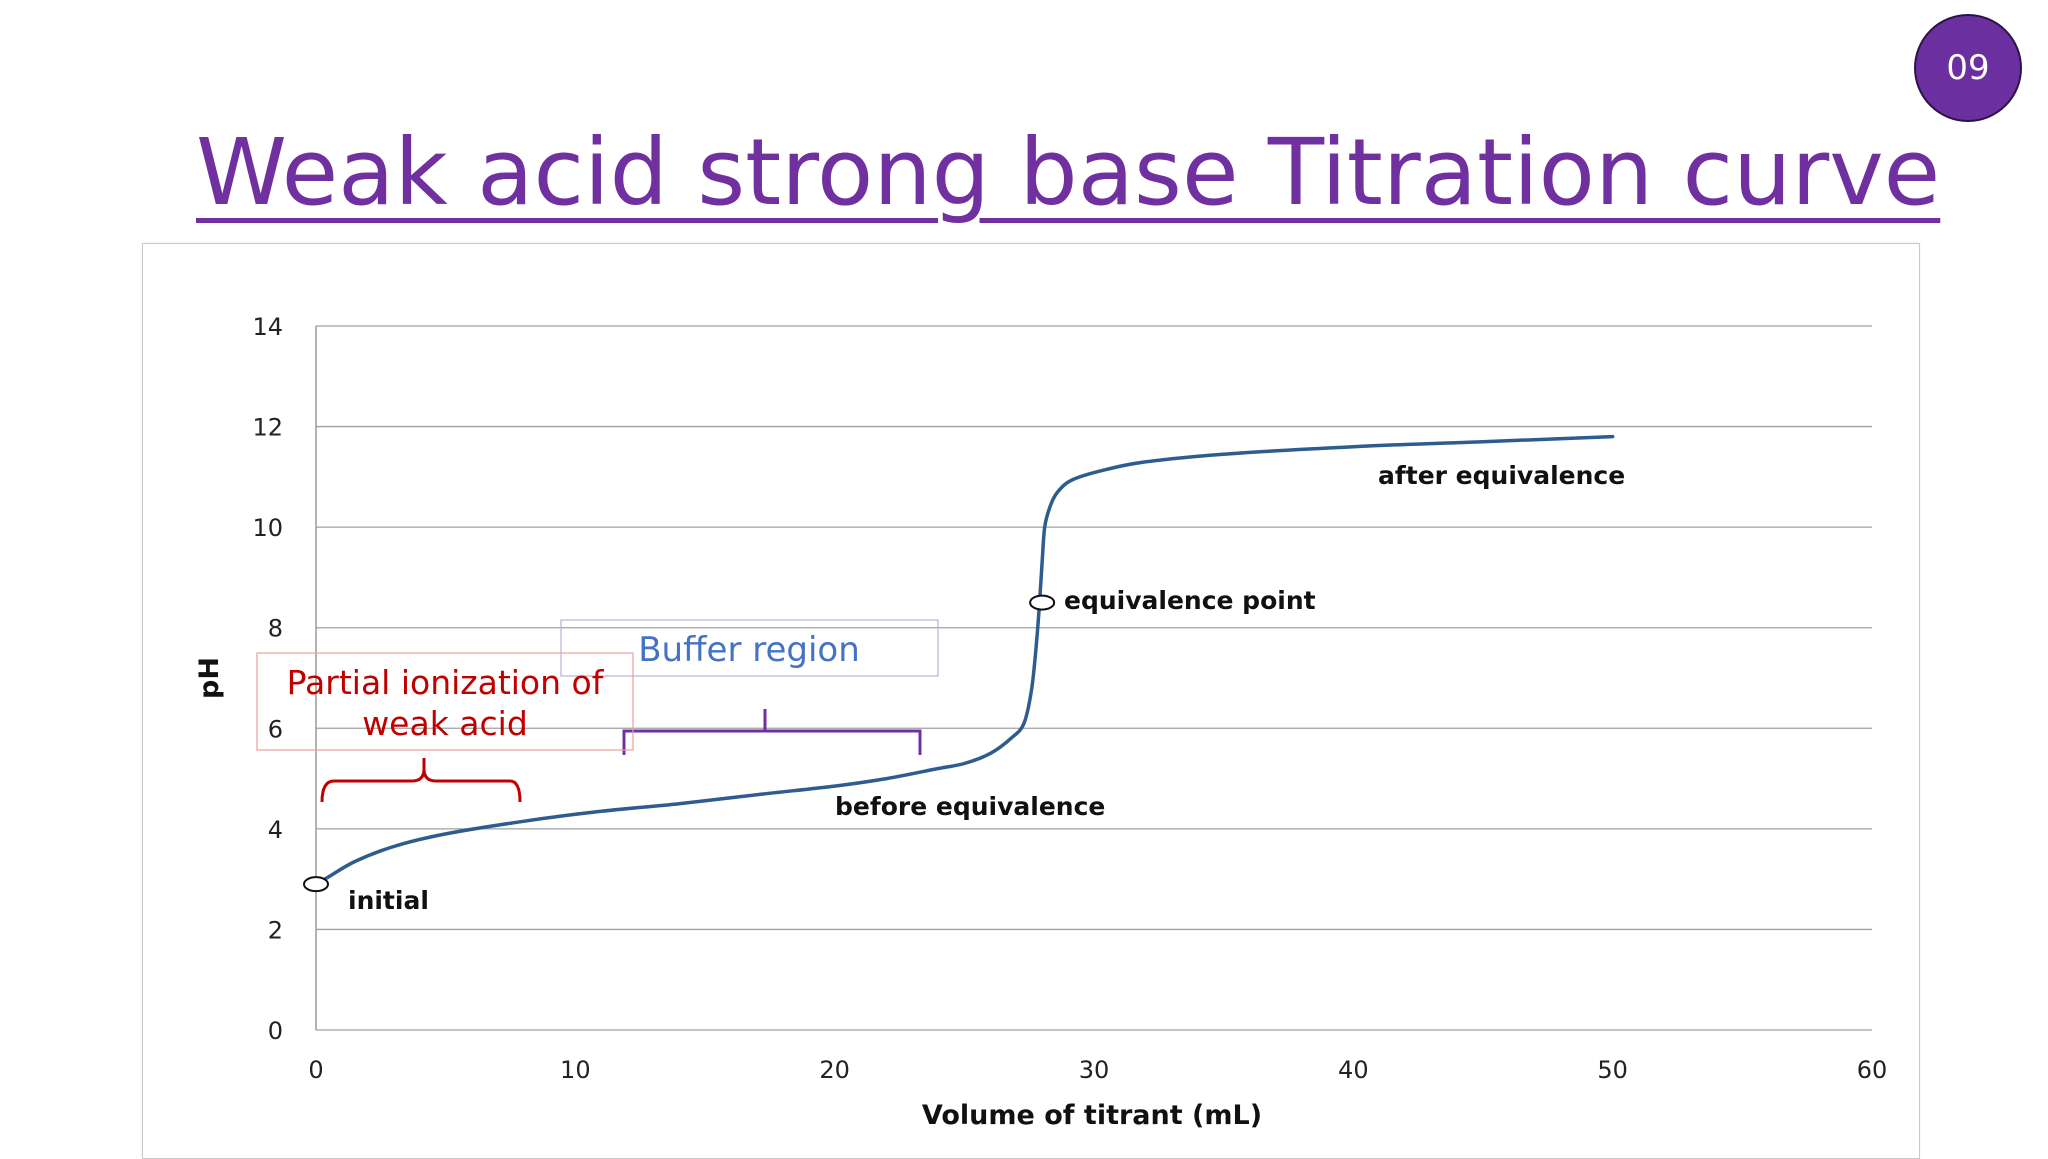  Describe the element at coordinates (315, 1070) in the screenshot. I see `x-tick-label-0: 0` at that location.